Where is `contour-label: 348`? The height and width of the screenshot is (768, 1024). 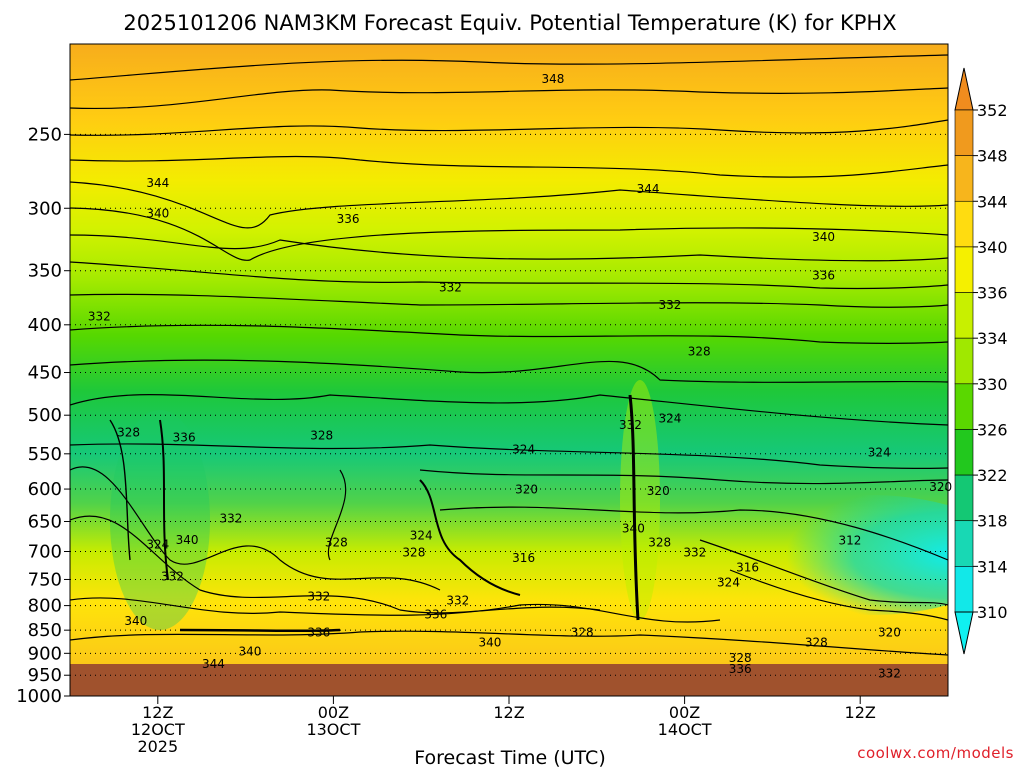
contour-label: 348 is located at coordinates (552, 79).